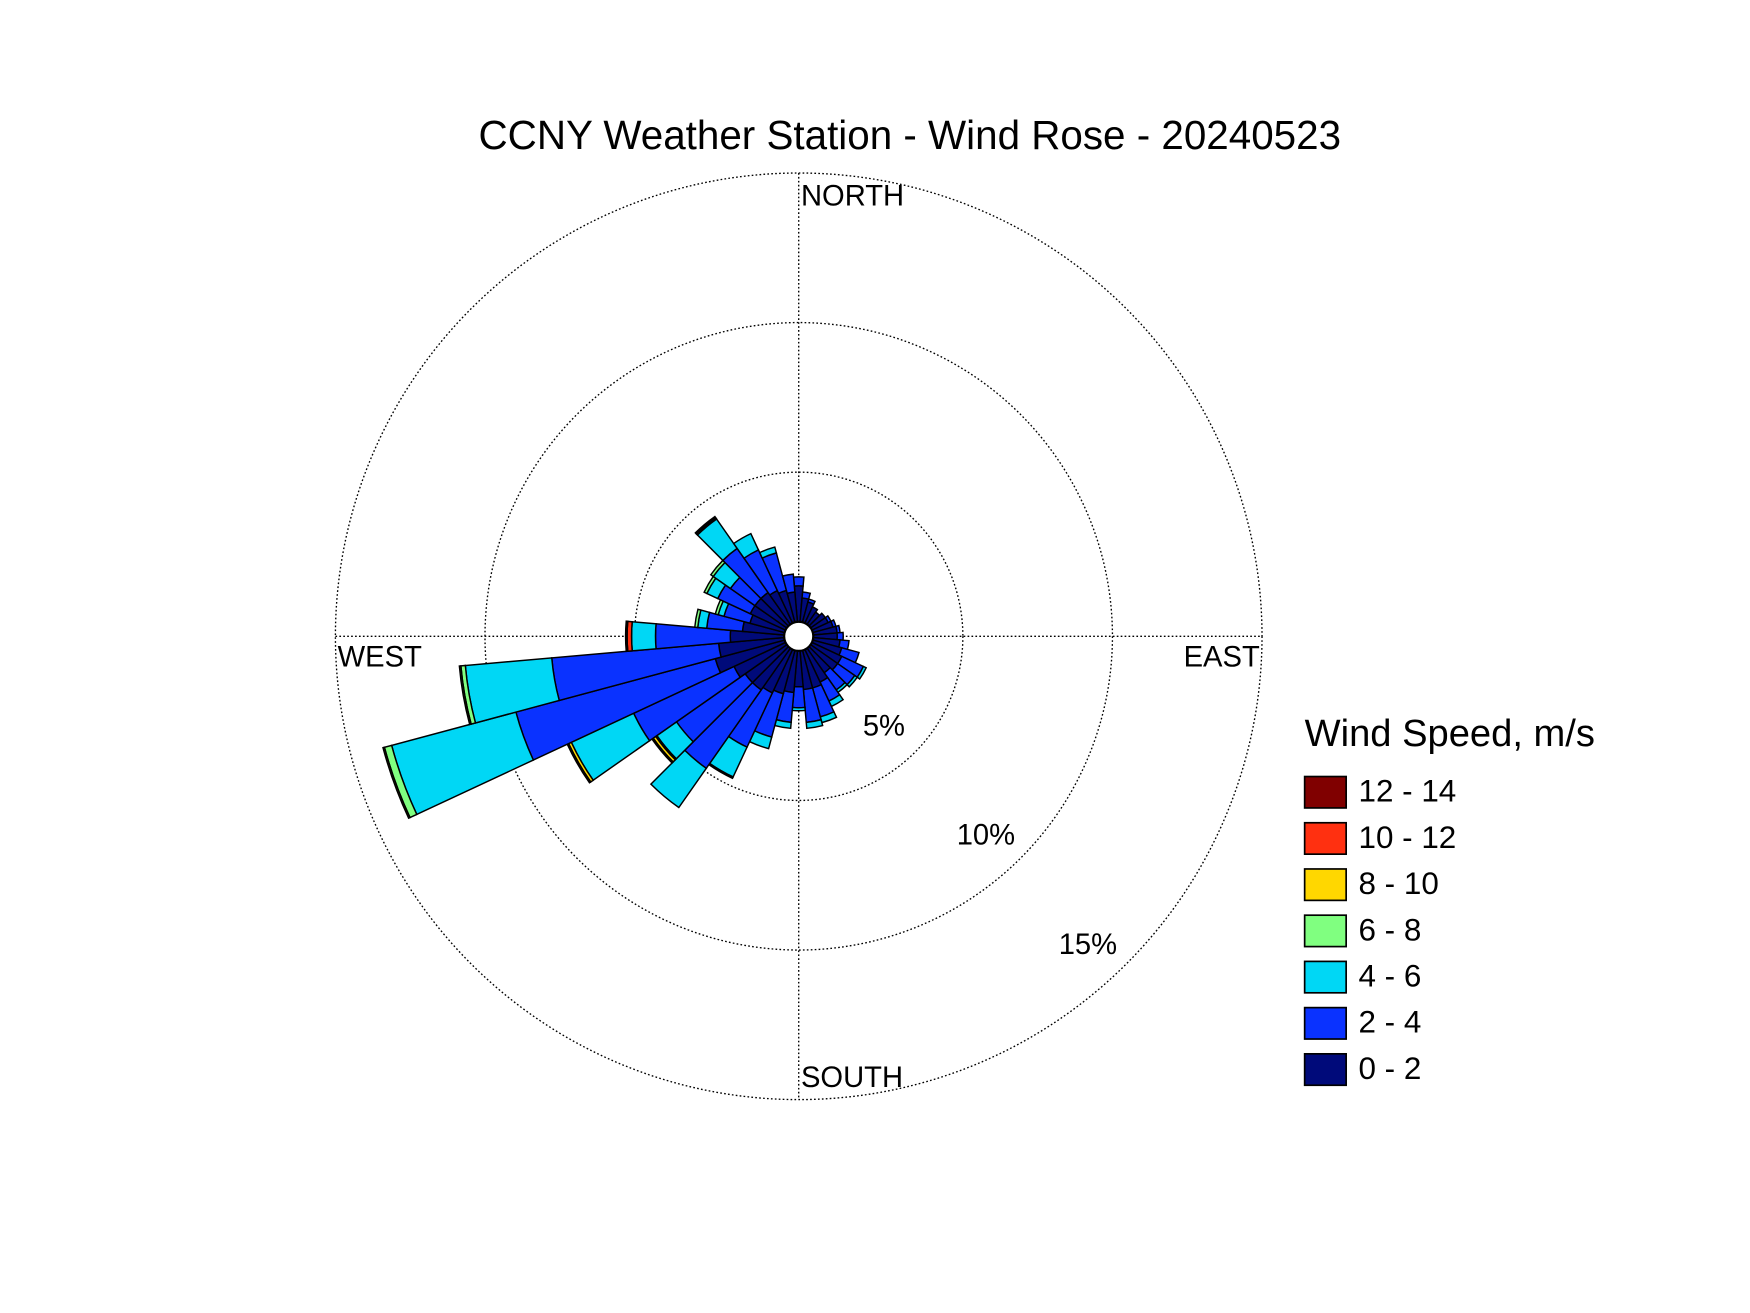 This screenshot has height=1313, width=1750. Describe the element at coordinates (1389, 1022) in the screenshot. I see `legend-label: 2 - 4` at that location.